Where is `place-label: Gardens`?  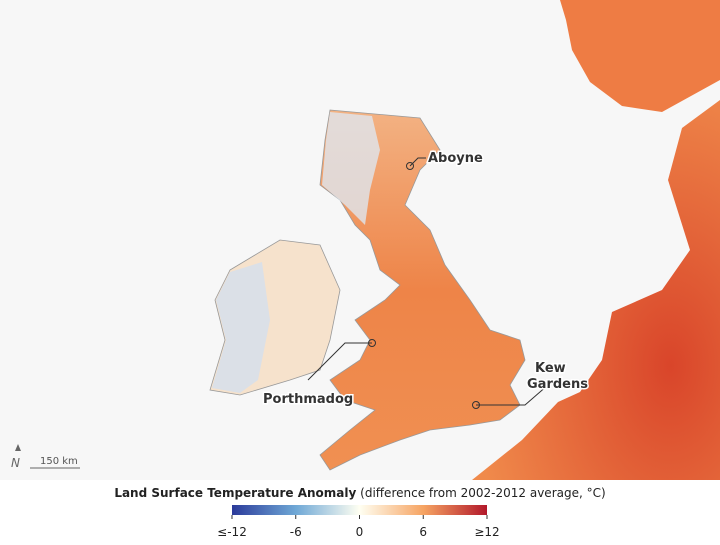 place-label: Gardens is located at coordinates (557, 384).